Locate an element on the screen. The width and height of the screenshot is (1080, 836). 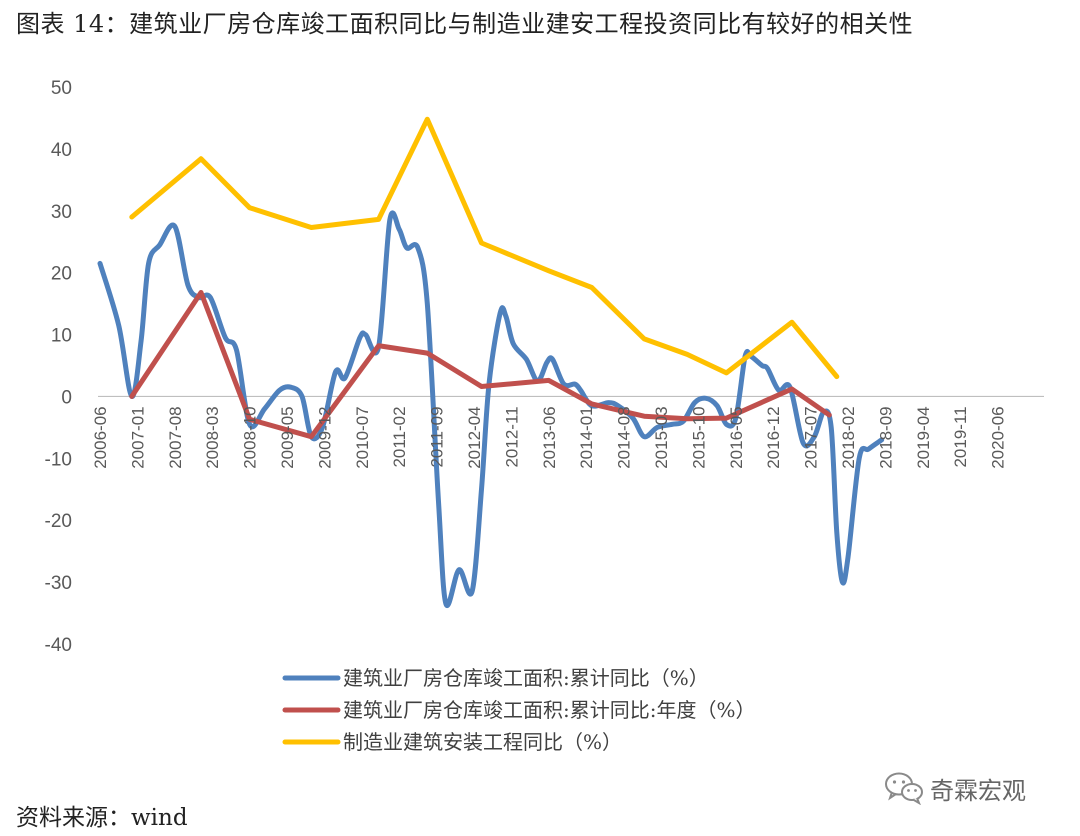
x-tick-label: 2014-08 is located at coordinates (624, 437).